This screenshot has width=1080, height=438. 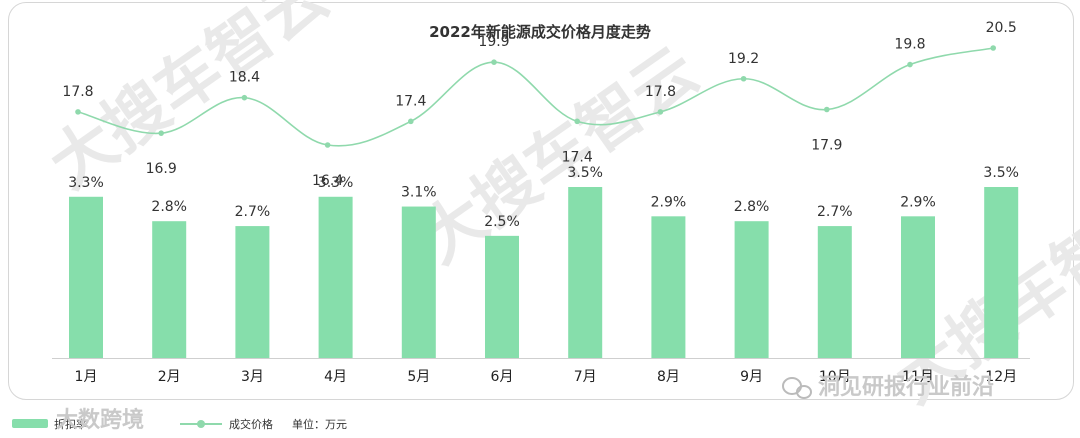 I want to click on wechat-icon, so click(x=797, y=388).